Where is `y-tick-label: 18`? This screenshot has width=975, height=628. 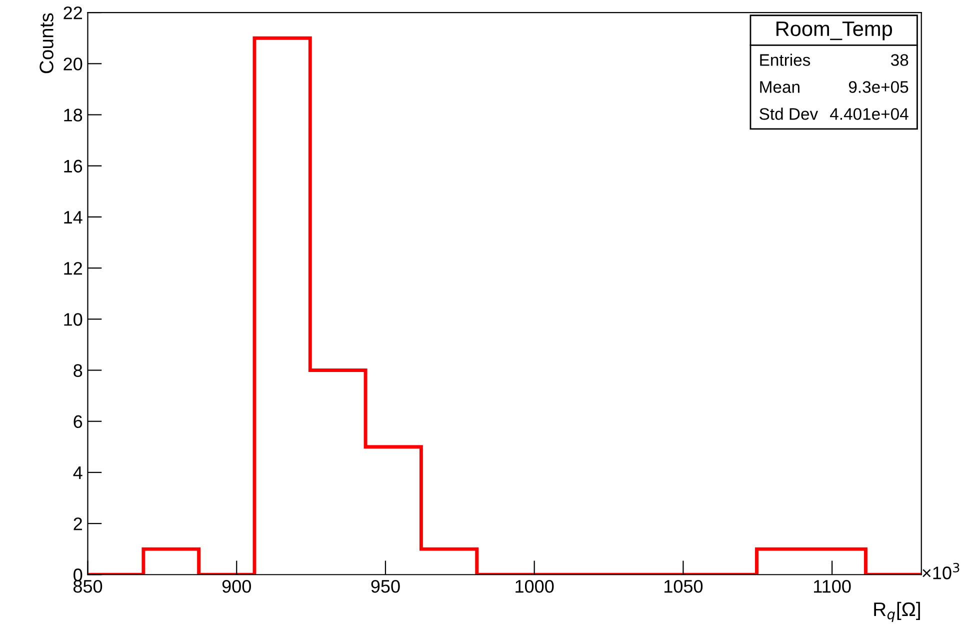
y-tick-label: 18 is located at coordinates (73, 115).